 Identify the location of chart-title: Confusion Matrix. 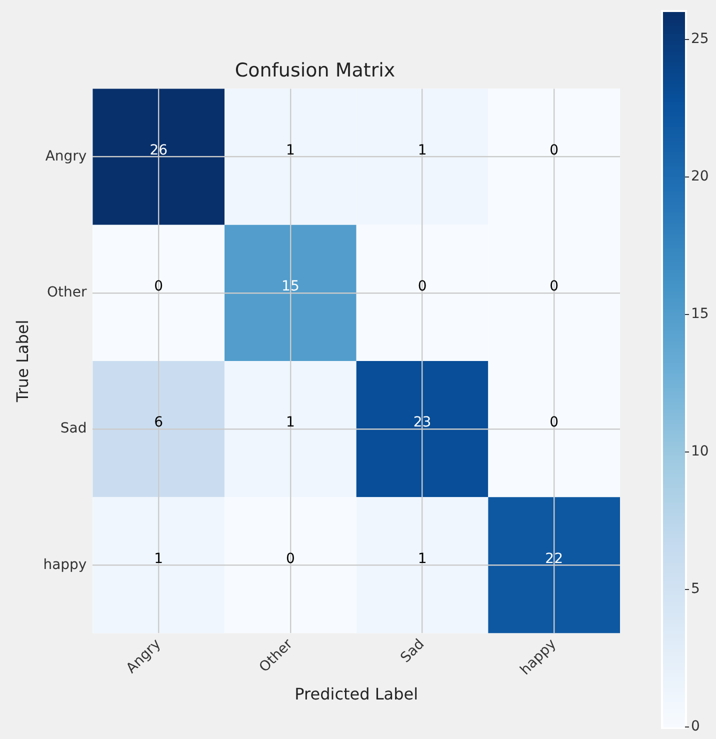
(315, 70).